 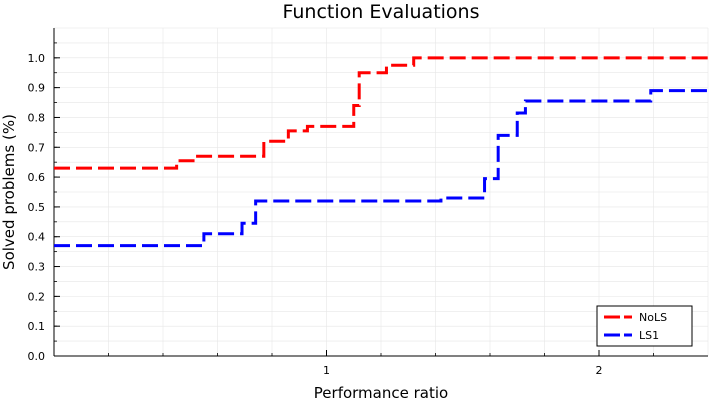 What do you see at coordinates (37, 58) in the screenshot?
I see `y-tick-label: 1.0` at bounding box center [37, 58].